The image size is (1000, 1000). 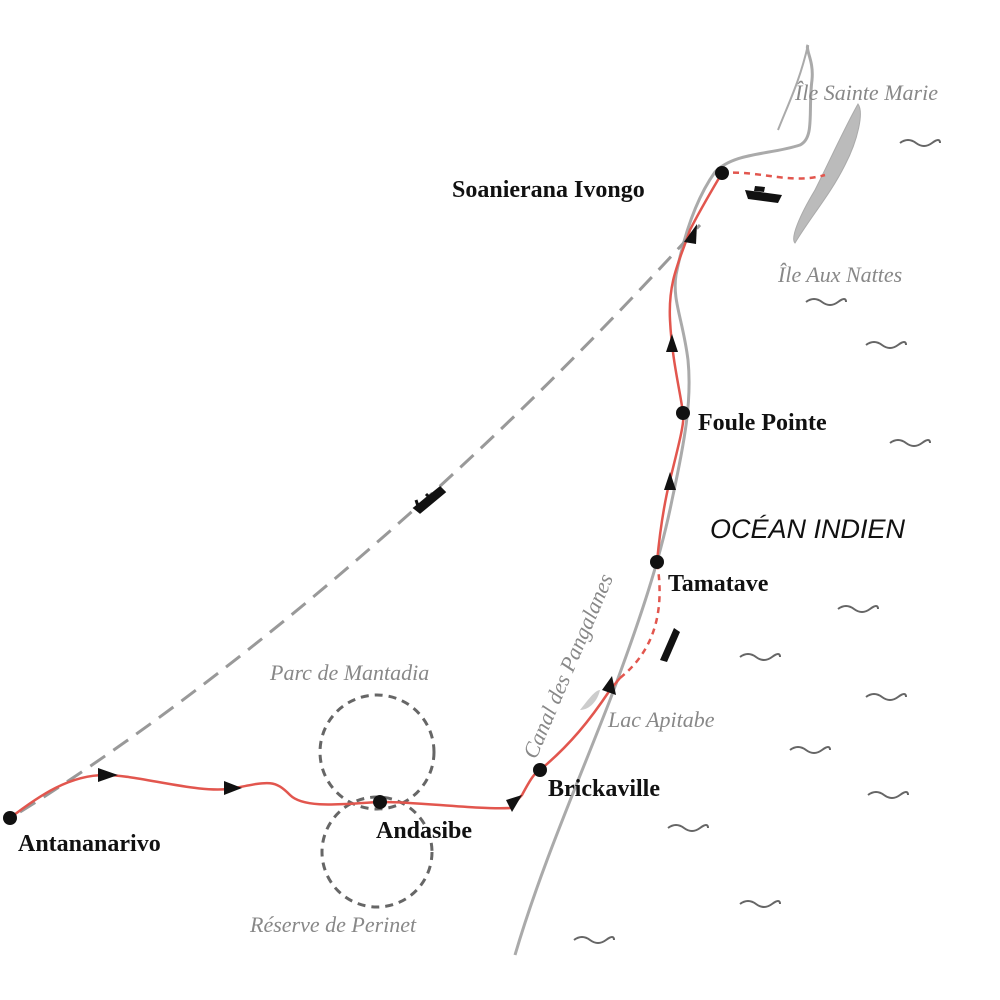 What do you see at coordinates (377, 752) in the screenshot?
I see `park-boundary` at bounding box center [377, 752].